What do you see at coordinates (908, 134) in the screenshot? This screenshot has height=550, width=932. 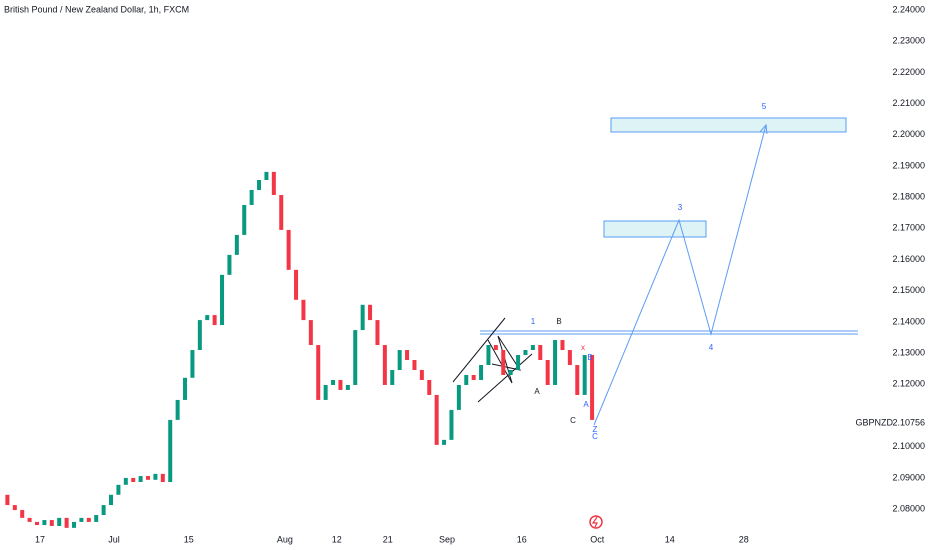 I see `y-tick-label: 2.20000` at bounding box center [908, 134].